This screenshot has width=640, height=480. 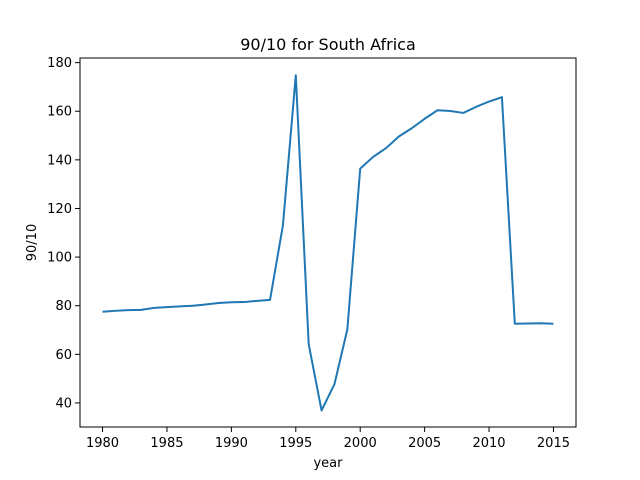 What do you see at coordinates (328, 44) in the screenshot?
I see `chart-title: 90/10 for South Africa` at bounding box center [328, 44].